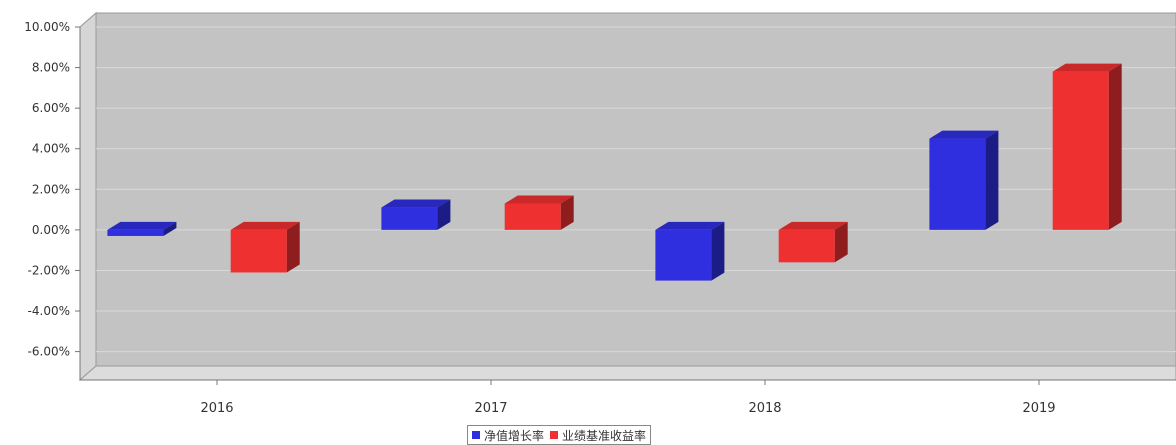 Image resolution: width=1176 pixels, height=445 pixels. What do you see at coordinates (49, 311) in the screenshot?
I see `y-tick-label: -4.00%` at bounding box center [49, 311].